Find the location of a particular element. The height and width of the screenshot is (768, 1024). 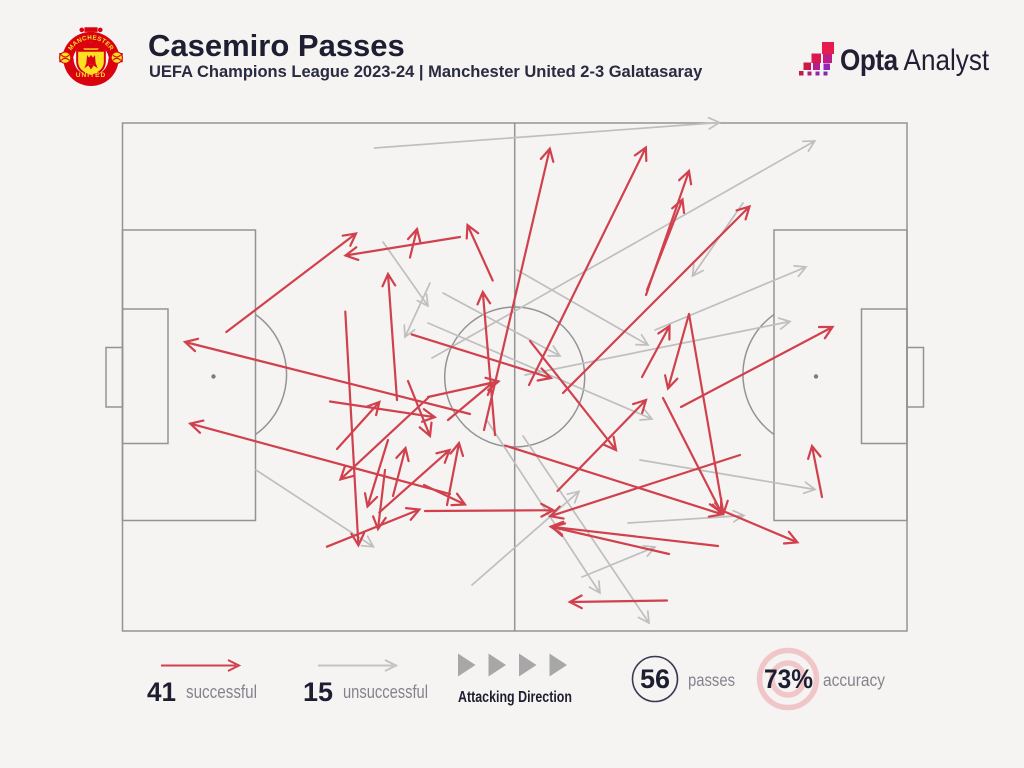

svg-text: 56 is located at coordinates (655, 679).